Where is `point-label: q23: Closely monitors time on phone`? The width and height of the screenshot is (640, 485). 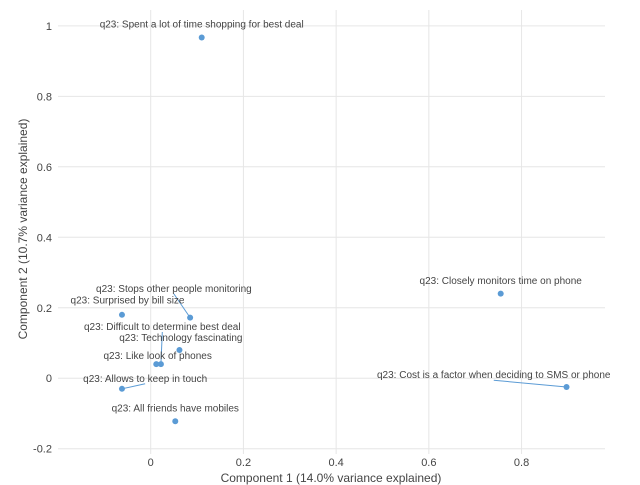
point-label: q23: Closely monitors time on phone is located at coordinates (501, 281).